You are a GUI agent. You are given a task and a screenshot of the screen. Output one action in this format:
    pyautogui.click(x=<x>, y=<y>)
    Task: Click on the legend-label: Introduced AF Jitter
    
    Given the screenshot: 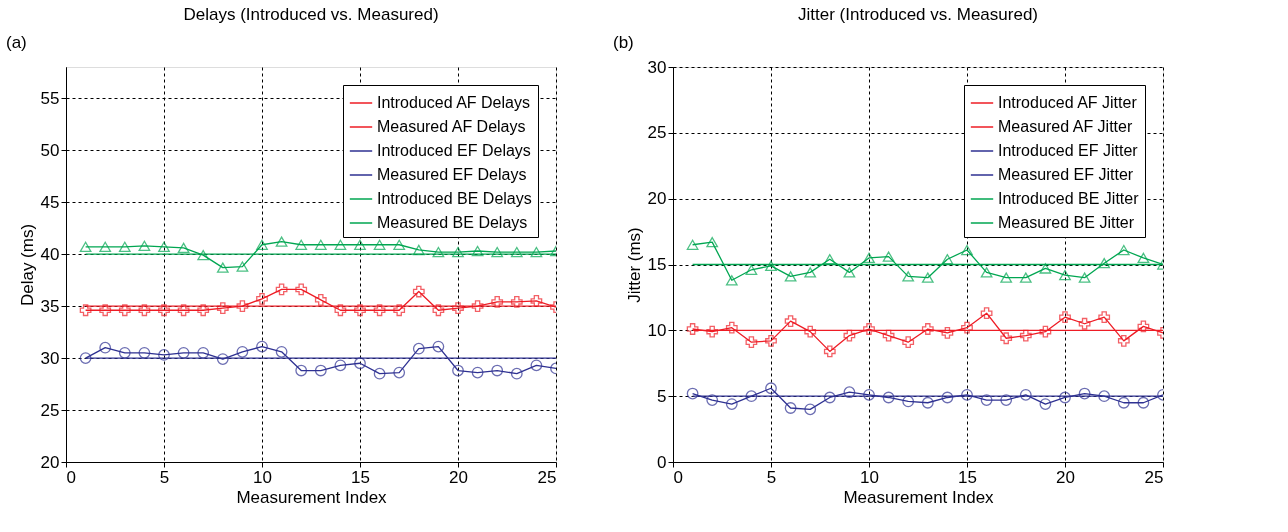 What is the action you would take?
    pyautogui.click(x=1068, y=102)
    